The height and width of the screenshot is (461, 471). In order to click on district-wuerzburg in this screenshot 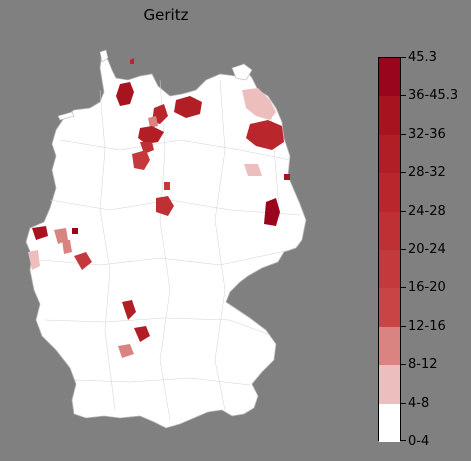, I will do `click(129, 310)`.